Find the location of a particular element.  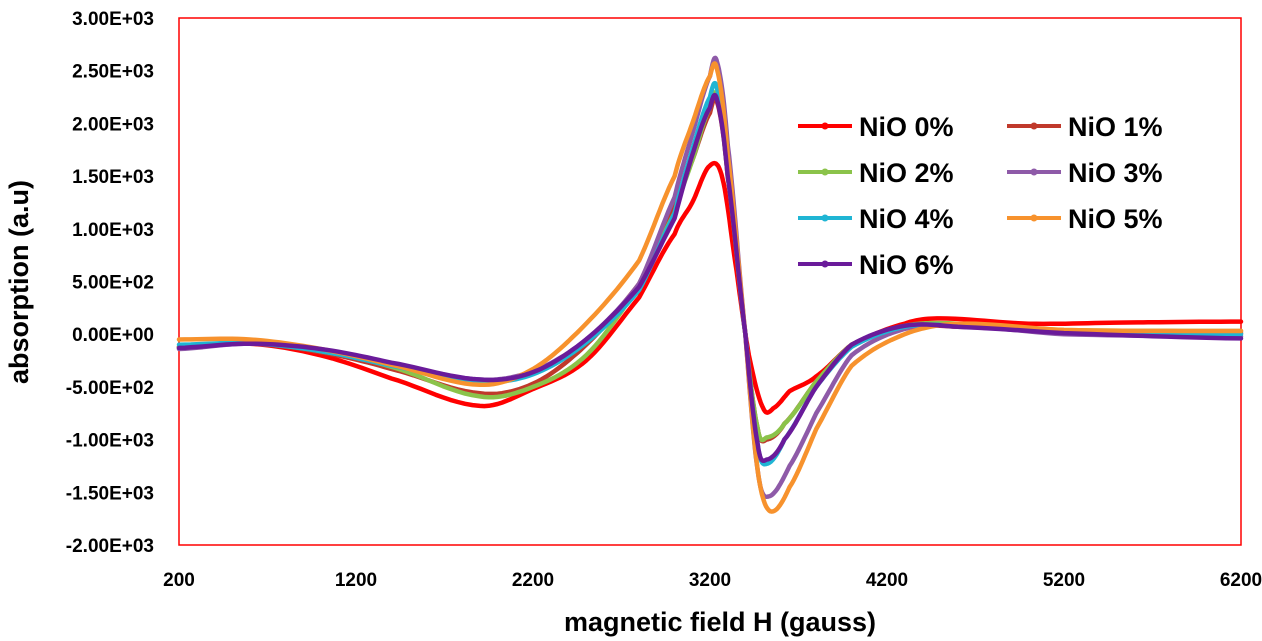

x-tick-label: 5200 is located at coordinates (1064, 580).